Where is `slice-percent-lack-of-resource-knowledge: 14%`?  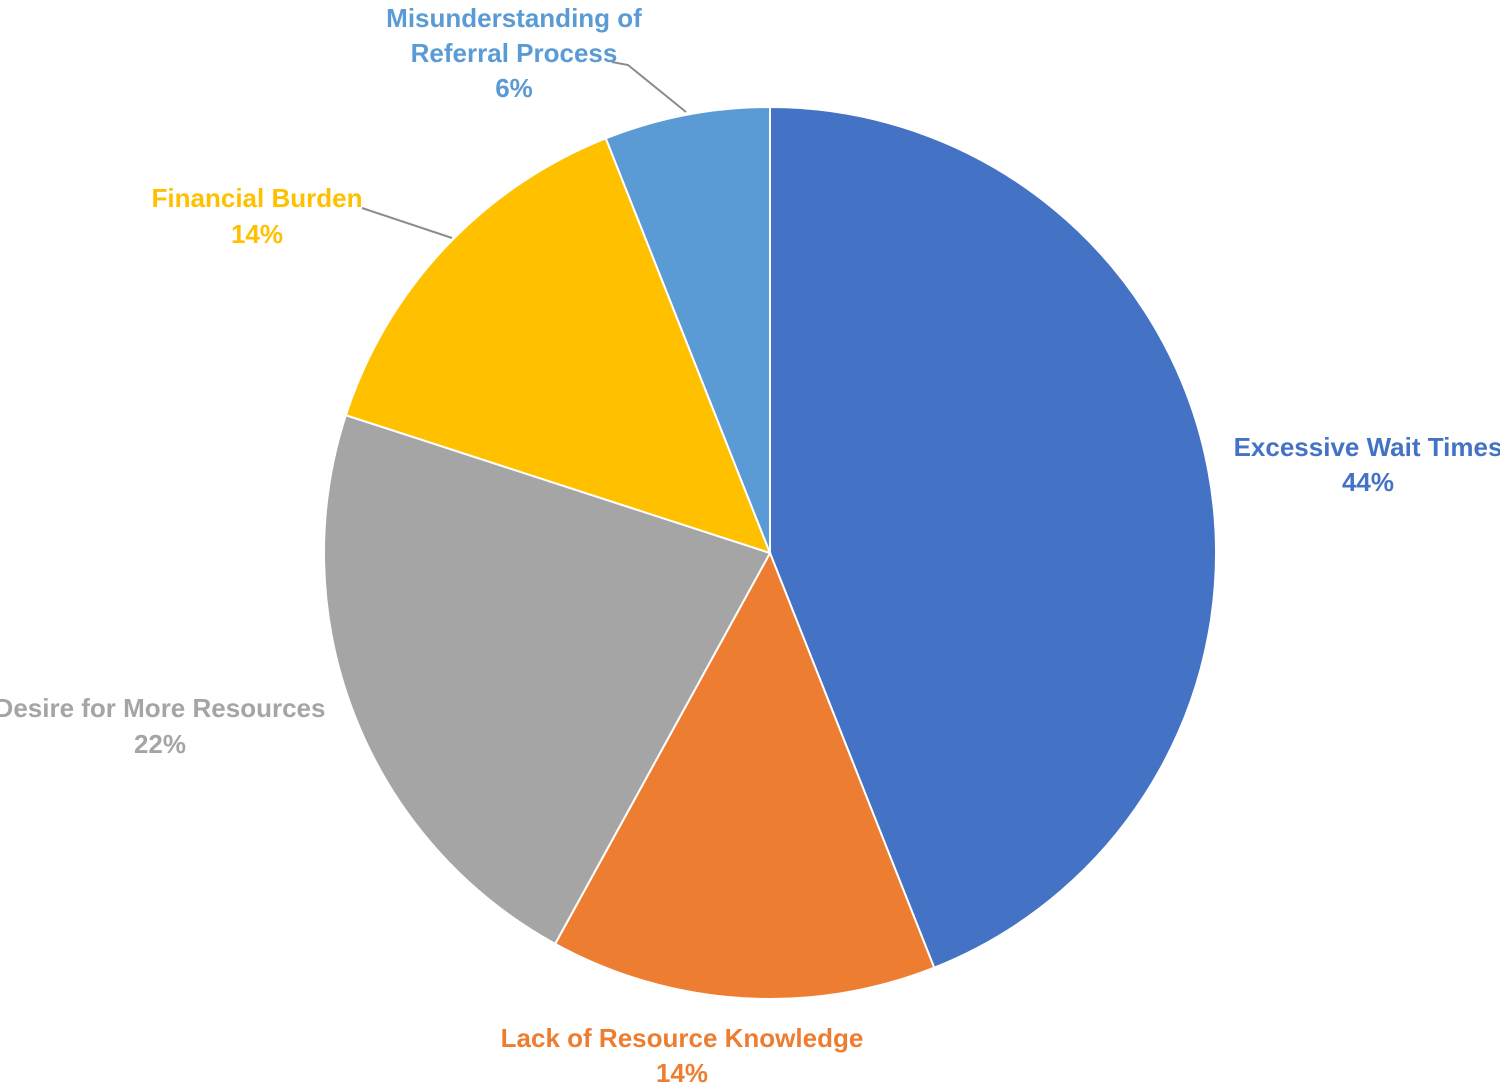
slice-percent-lack-of-resource-knowledge: 14% is located at coordinates (682, 1073).